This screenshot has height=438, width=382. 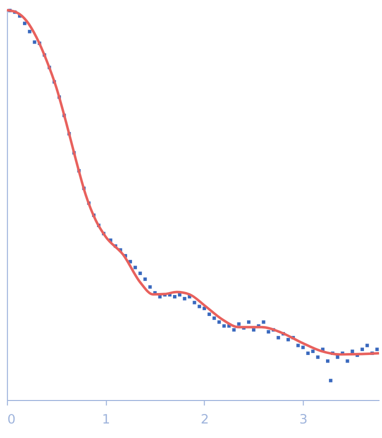 What do you see at coordinates (204, 420) in the screenshot?
I see `x-tick-label: 2` at bounding box center [204, 420].